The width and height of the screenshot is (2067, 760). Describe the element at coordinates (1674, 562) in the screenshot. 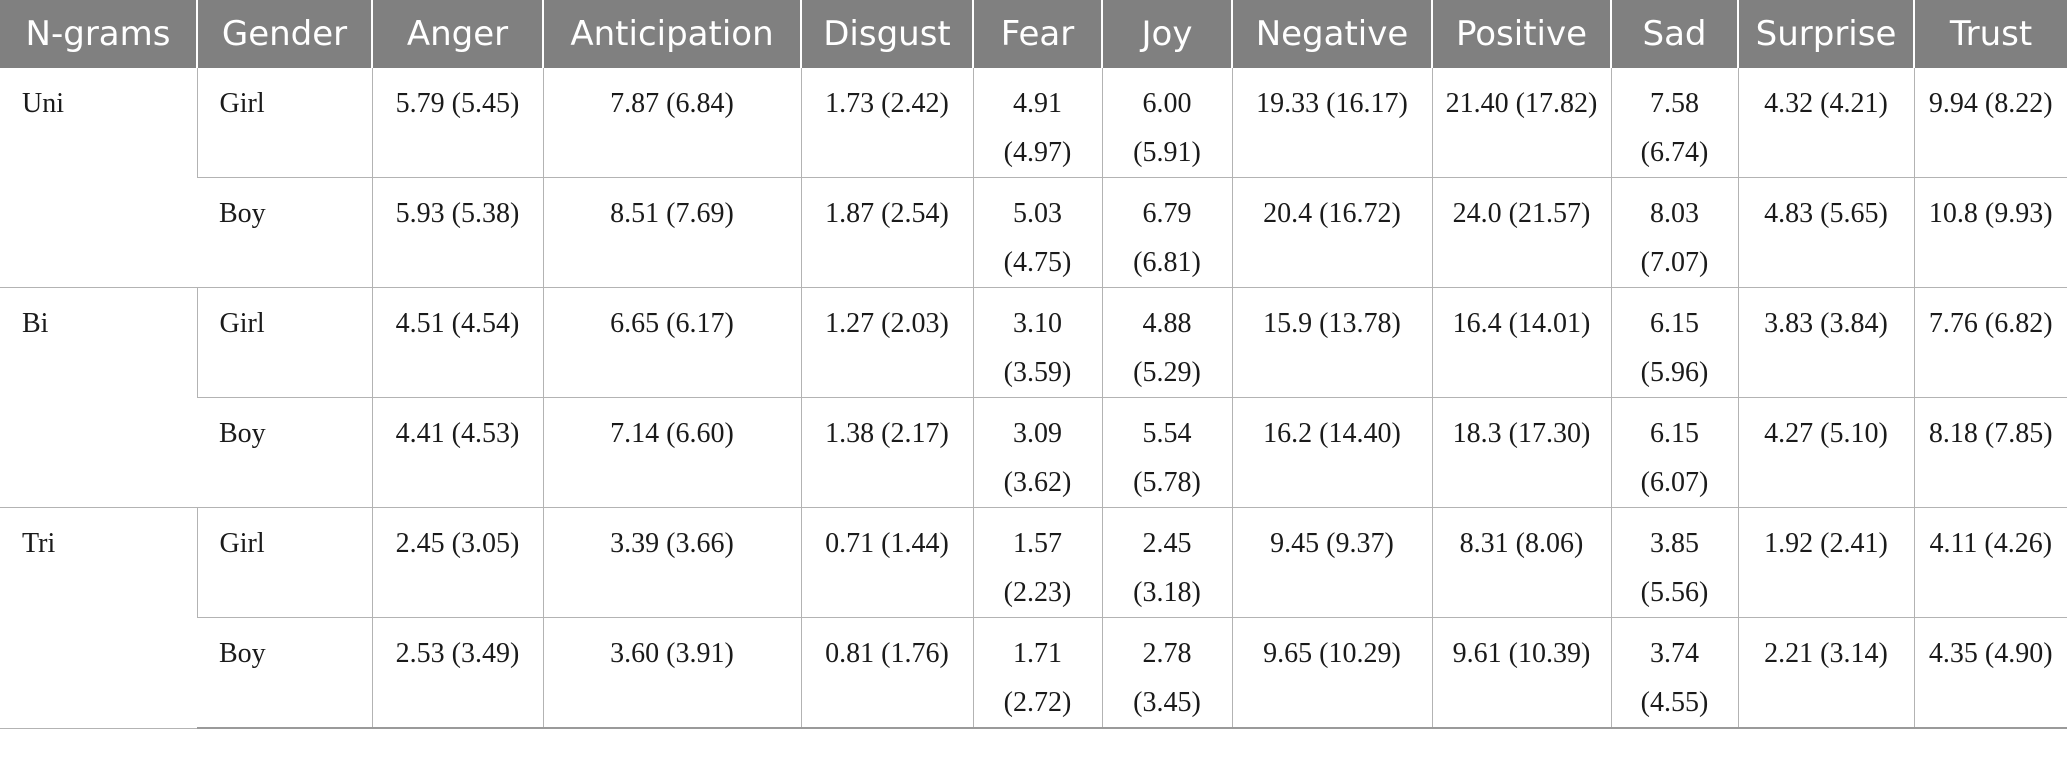

I see `sad-value-cell: 3.85 (5.56)` at that location.